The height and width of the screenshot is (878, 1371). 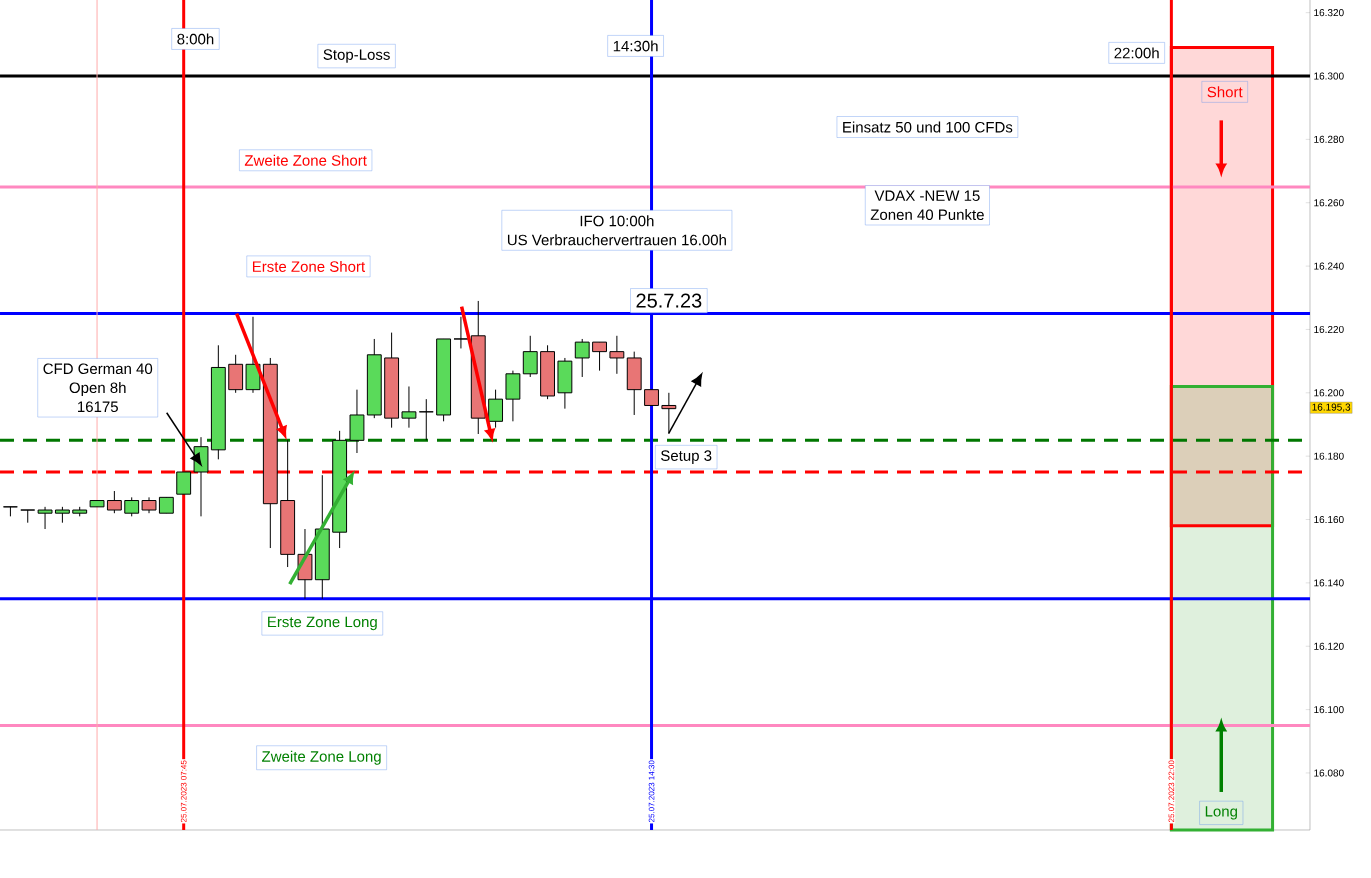 What do you see at coordinates (356, 56) in the screenshot?
I see `ref-line-label: Stop-Loss` at bounding box center [356, 56].